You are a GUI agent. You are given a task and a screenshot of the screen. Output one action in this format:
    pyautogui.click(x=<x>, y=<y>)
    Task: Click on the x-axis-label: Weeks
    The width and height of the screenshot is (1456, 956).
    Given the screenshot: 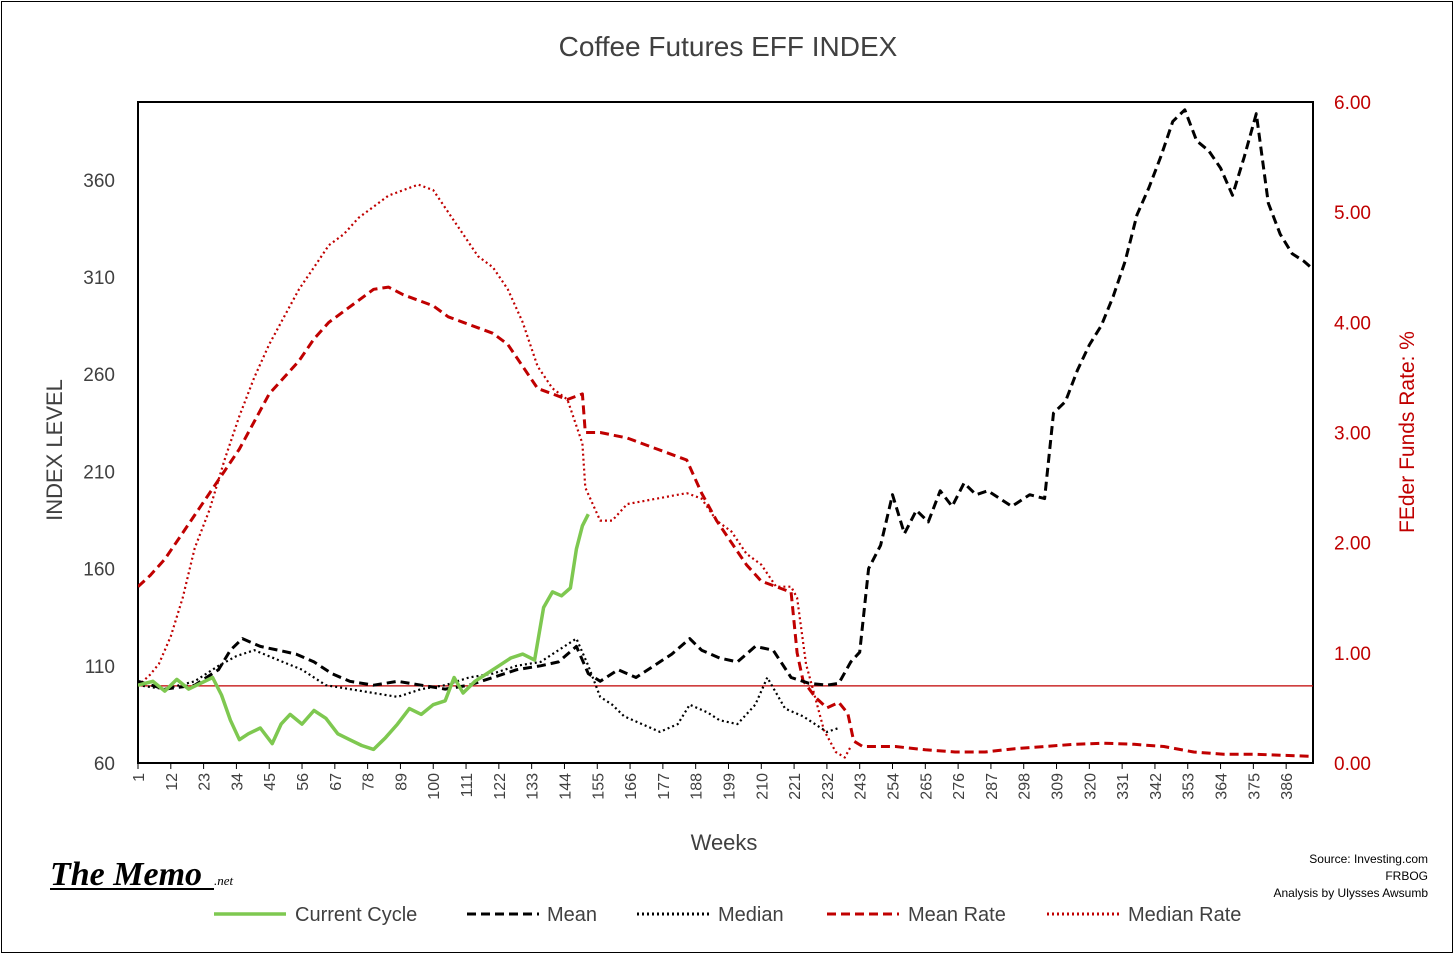 What is the action you would take?
    pyautogui.click(x=724, y=842)
    